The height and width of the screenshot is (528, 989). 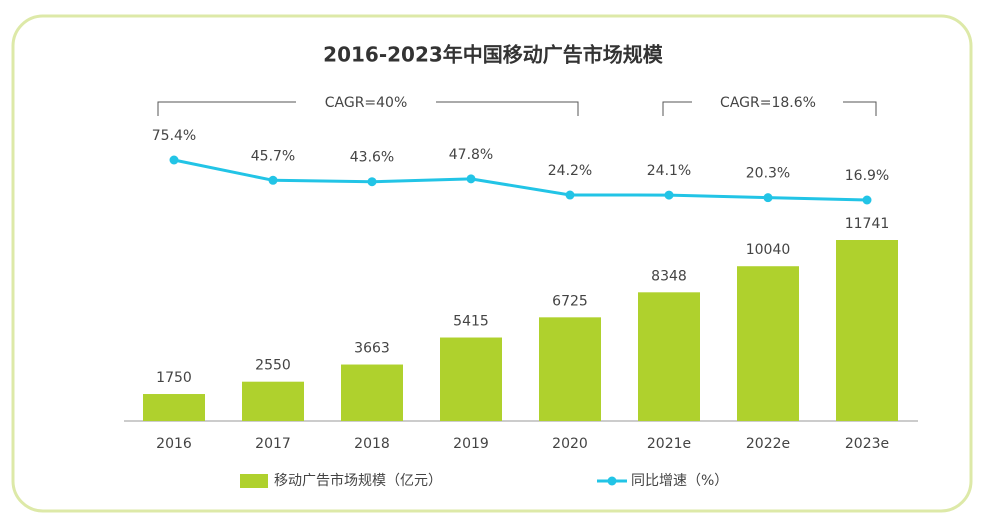 I want to click on chart-title: 2016-2023年中国移动广告市场规模, so click(x=493, y=55).